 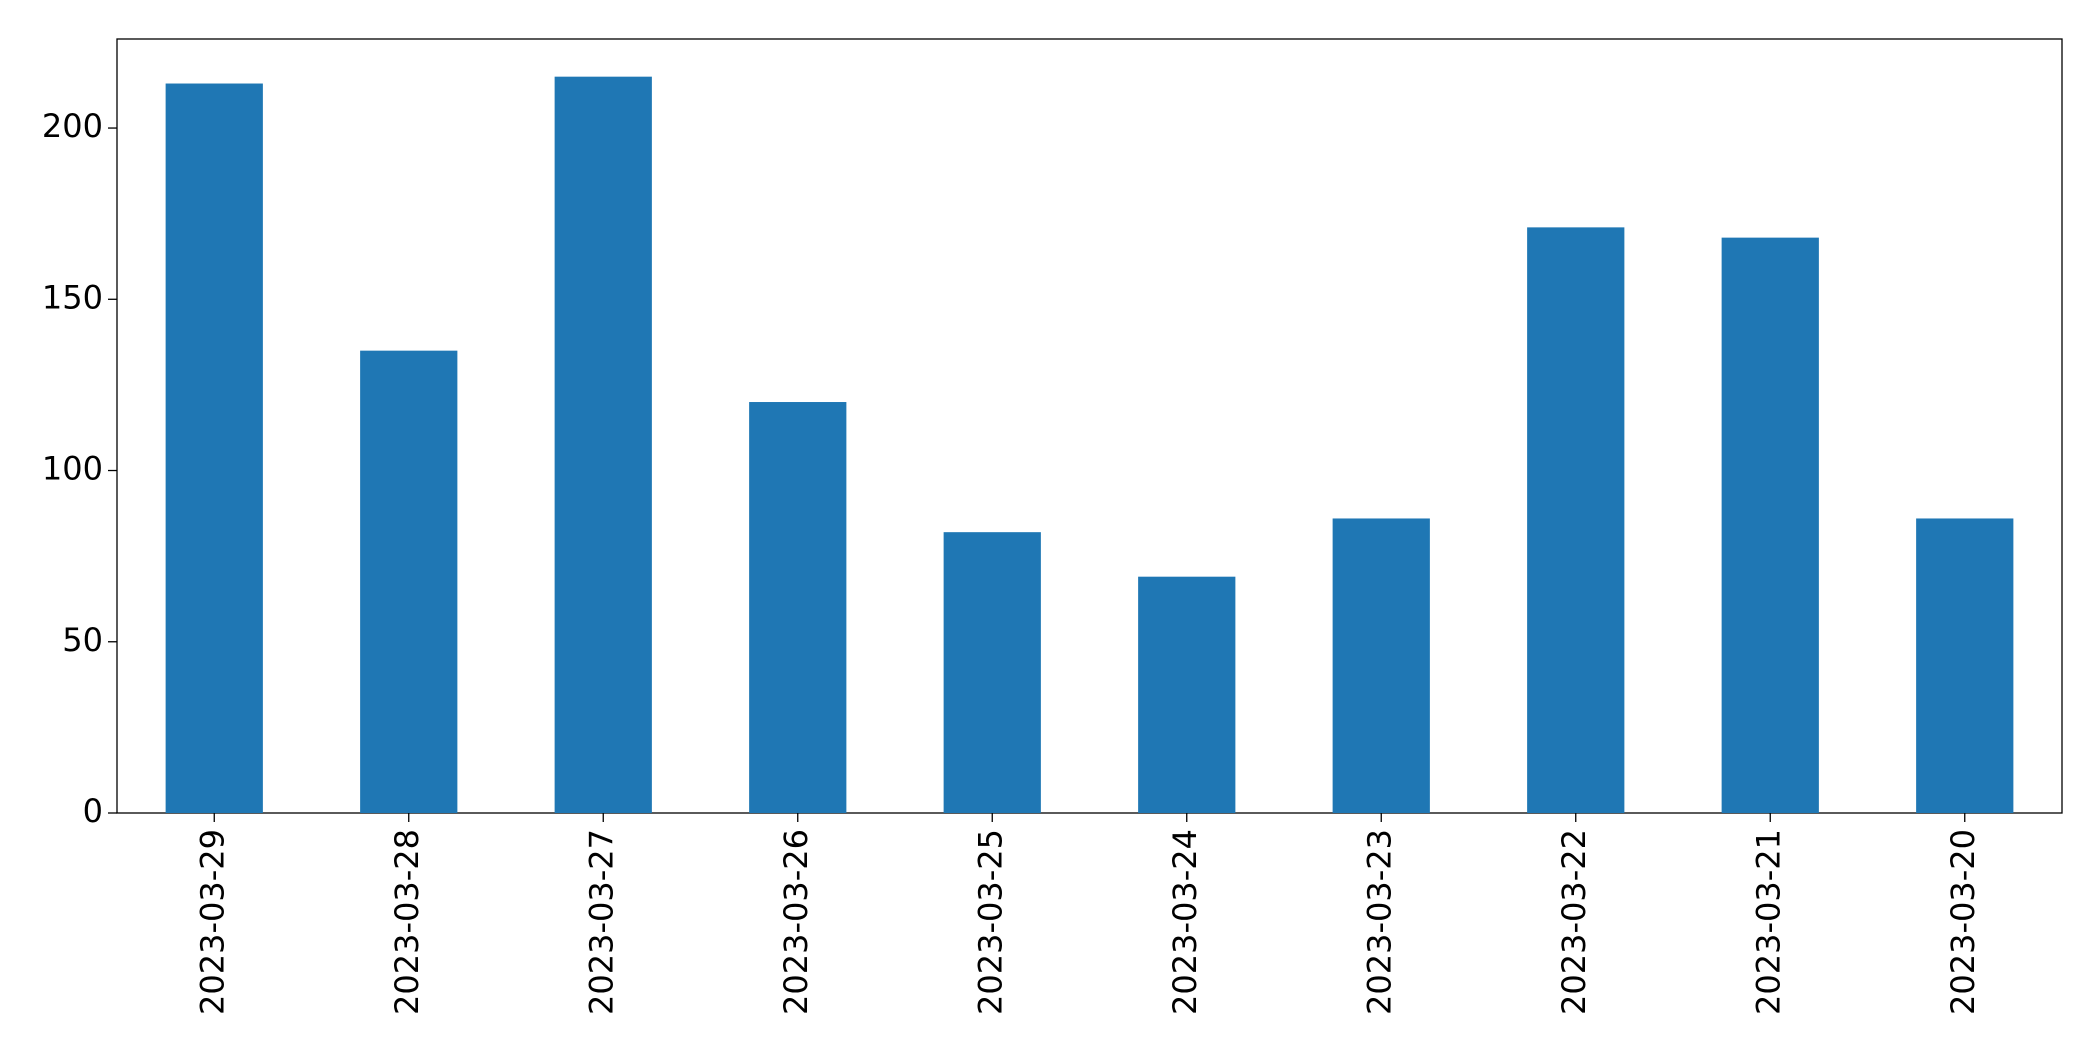 I want to click on x-tick-label: 2023-03-21, so click(x=1768, y=922).